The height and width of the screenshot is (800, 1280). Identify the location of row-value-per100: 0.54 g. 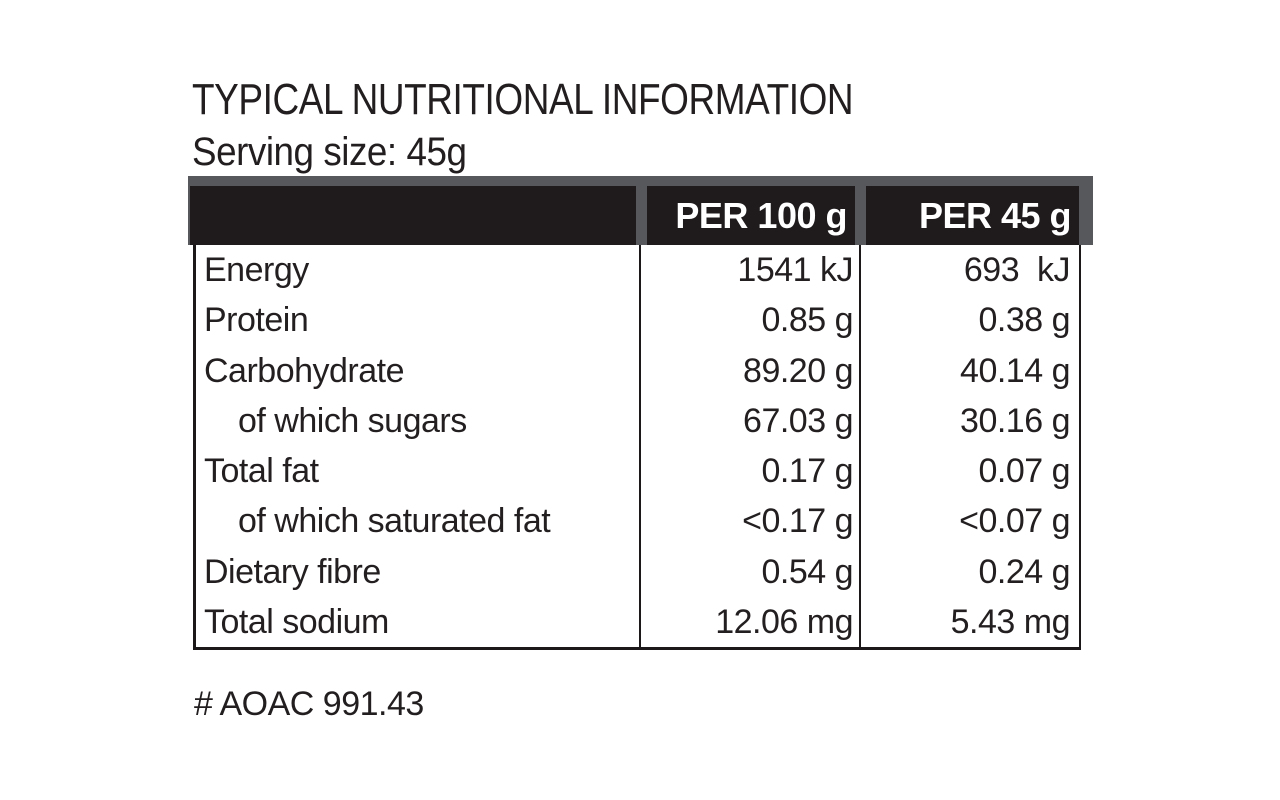
(749, 571).